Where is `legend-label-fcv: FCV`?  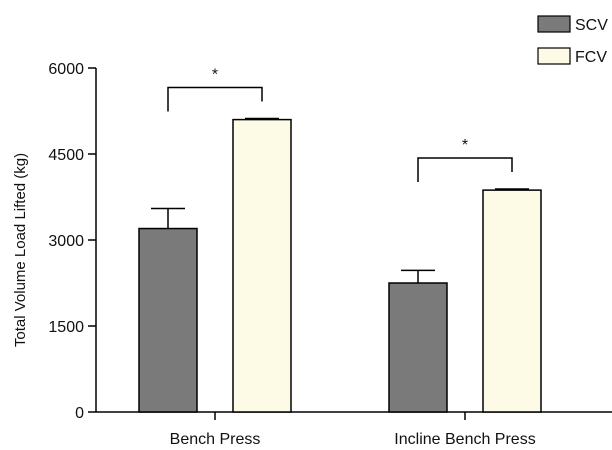 legend-label-fcv: FCV is located at coordinates (591, 57).